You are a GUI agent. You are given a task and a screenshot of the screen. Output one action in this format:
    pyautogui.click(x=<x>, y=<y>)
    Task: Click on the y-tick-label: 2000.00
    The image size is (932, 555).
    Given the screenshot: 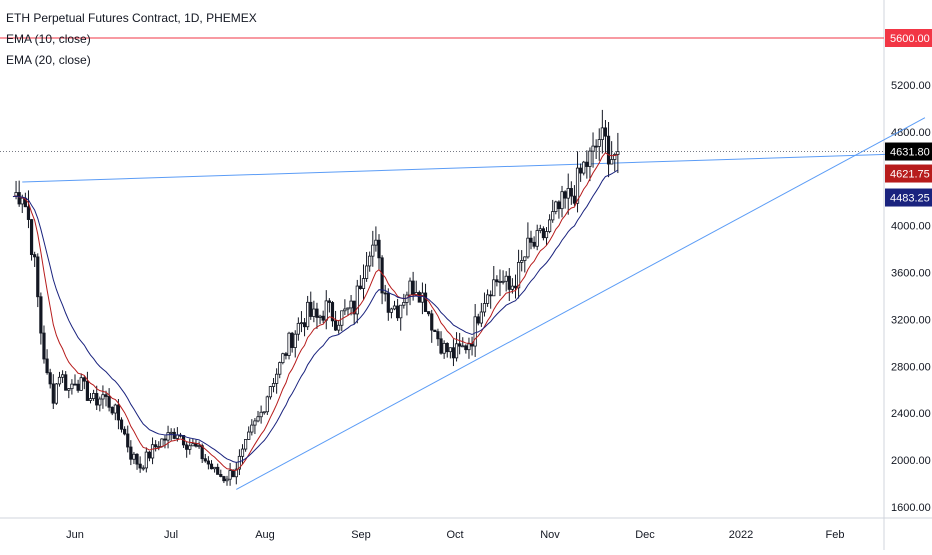 What is the action you would take?
    pyautogui.click(x=911, y=461)
    